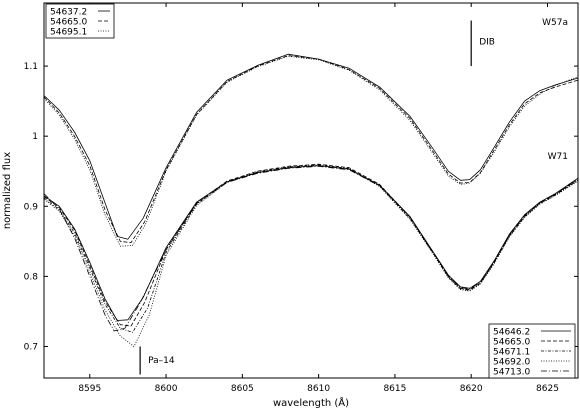 The width and height of the screenshot is (580, 415). What do you see at coordinates (89, 389) in the screenshot?
I see `x-tick-label: 8595` at bounding box center [89, 389].